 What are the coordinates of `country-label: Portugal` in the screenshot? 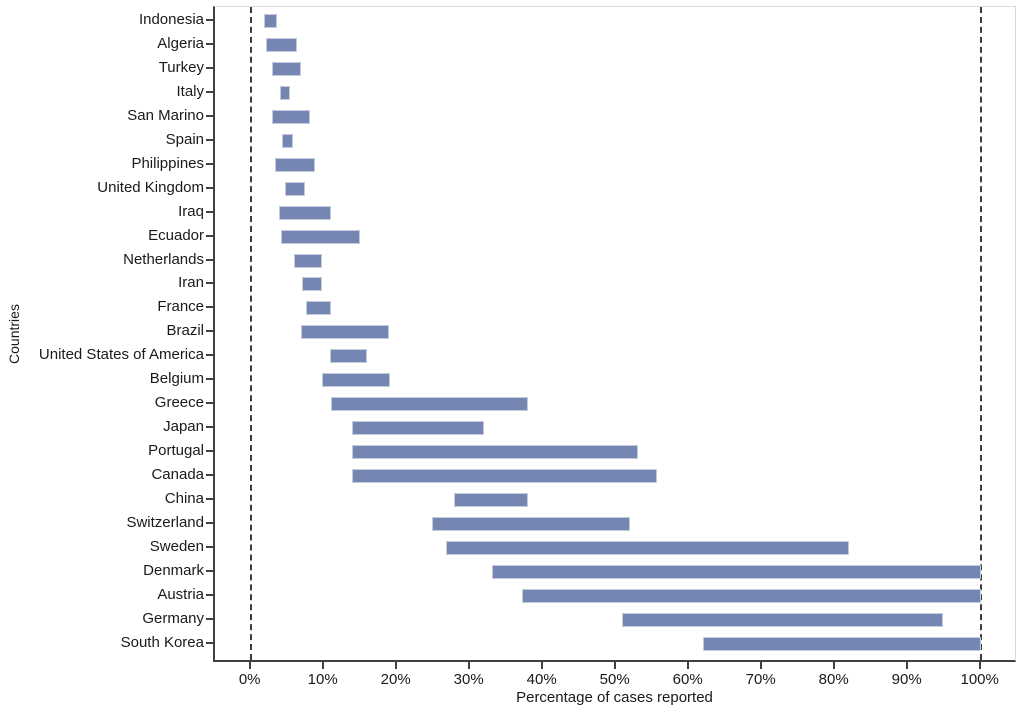 It's located at (176, 451).